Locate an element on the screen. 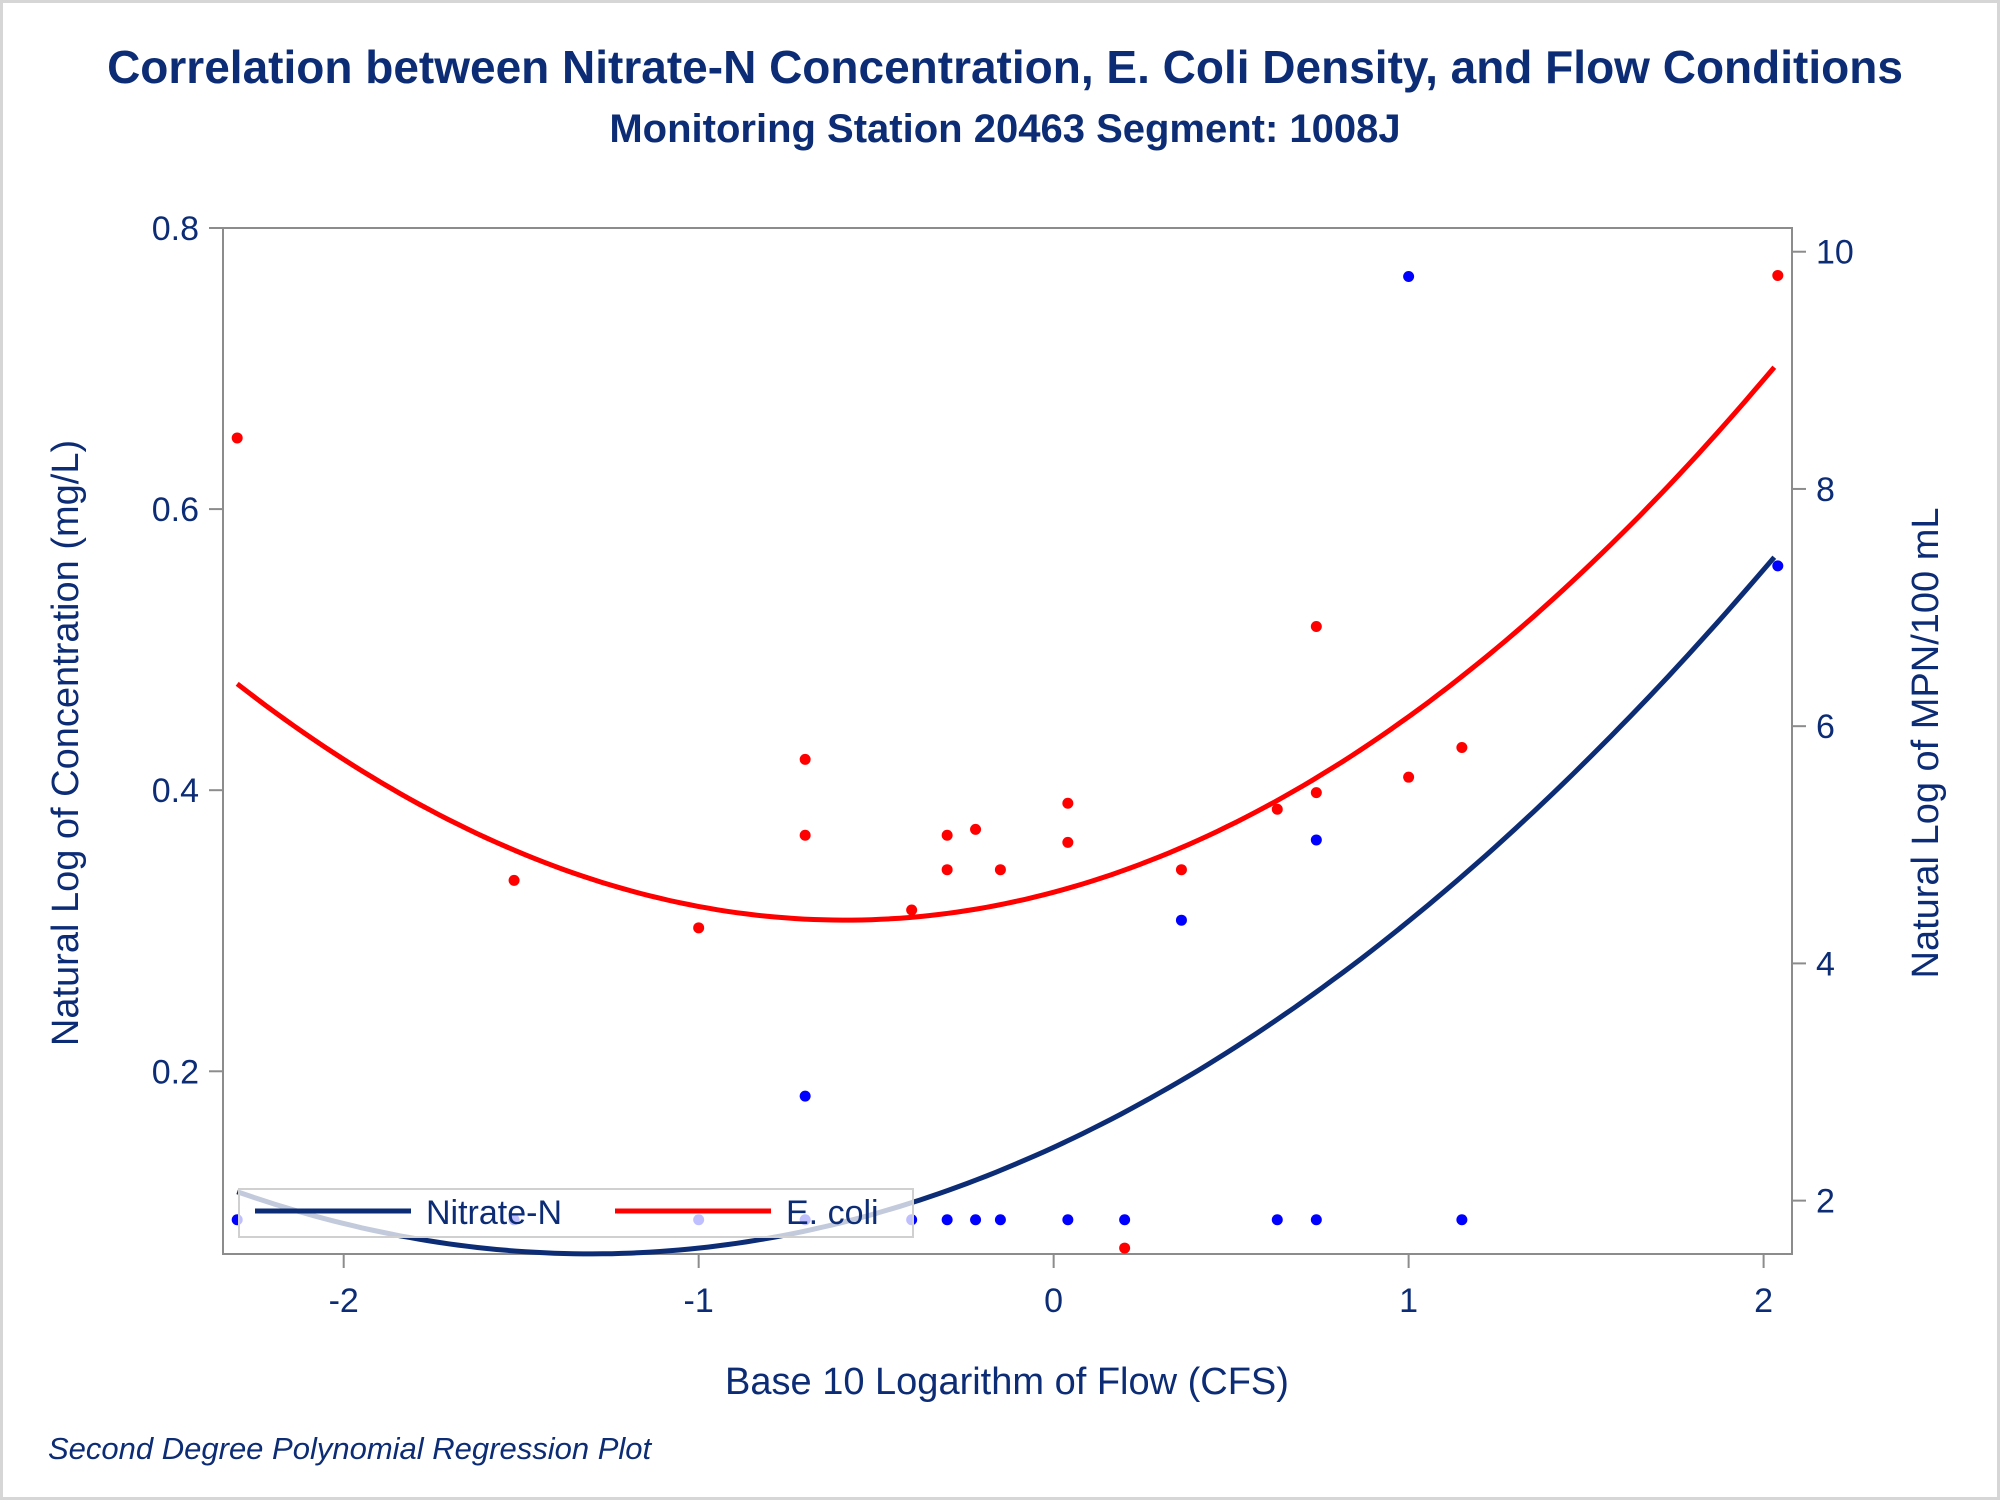 This screenshot has width=2000, height=1508. left-y-tick-label: 0.8 is located at coordinates (175, 229).